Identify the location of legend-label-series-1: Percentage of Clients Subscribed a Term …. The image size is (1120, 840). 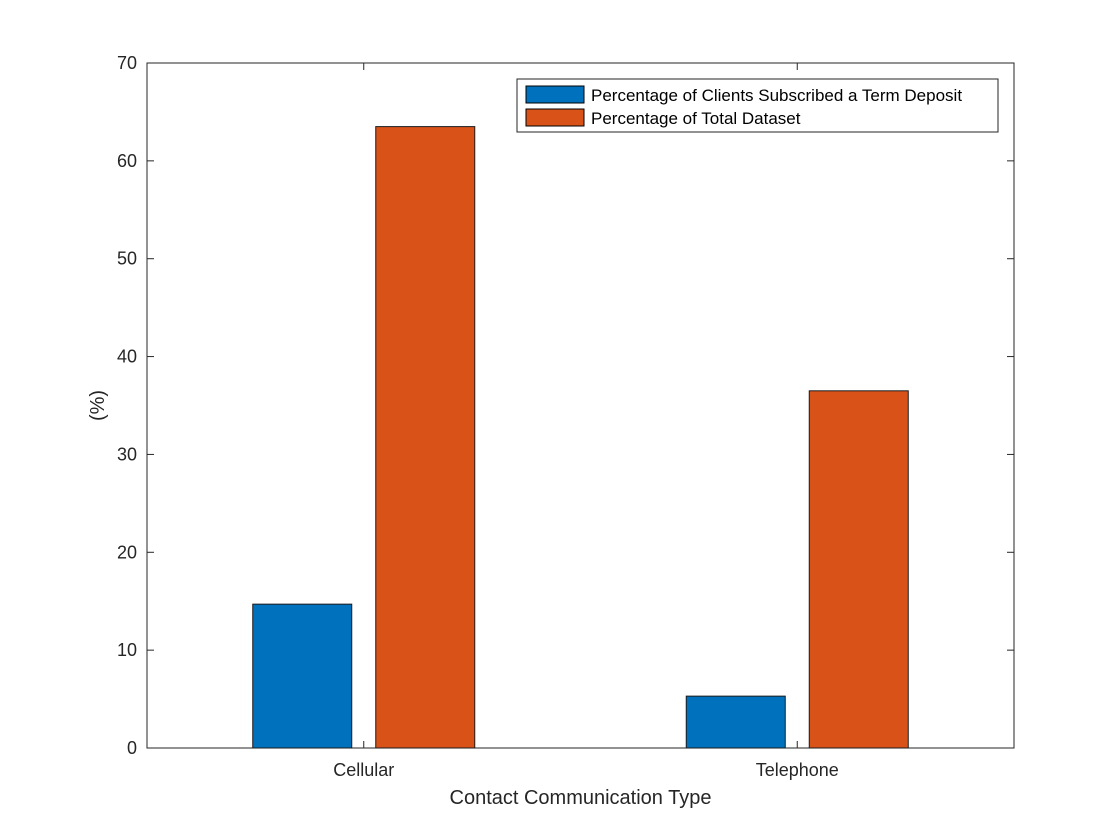
(776, 95).